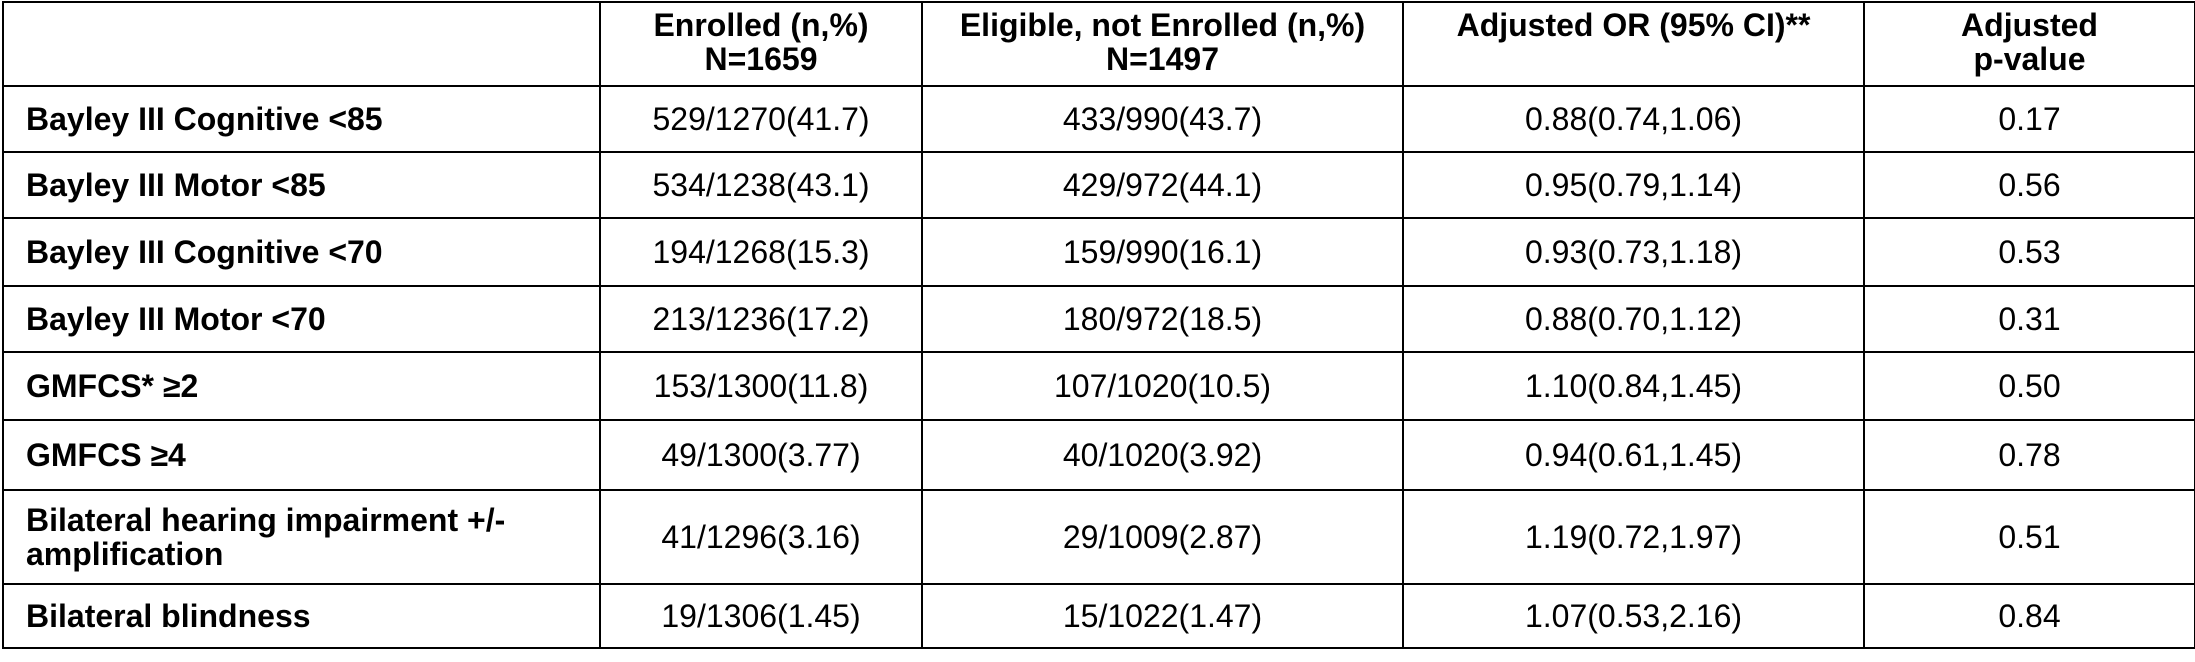  I want to click on not-enrolled-value: 429/972(44.1), so click(1162, 185).